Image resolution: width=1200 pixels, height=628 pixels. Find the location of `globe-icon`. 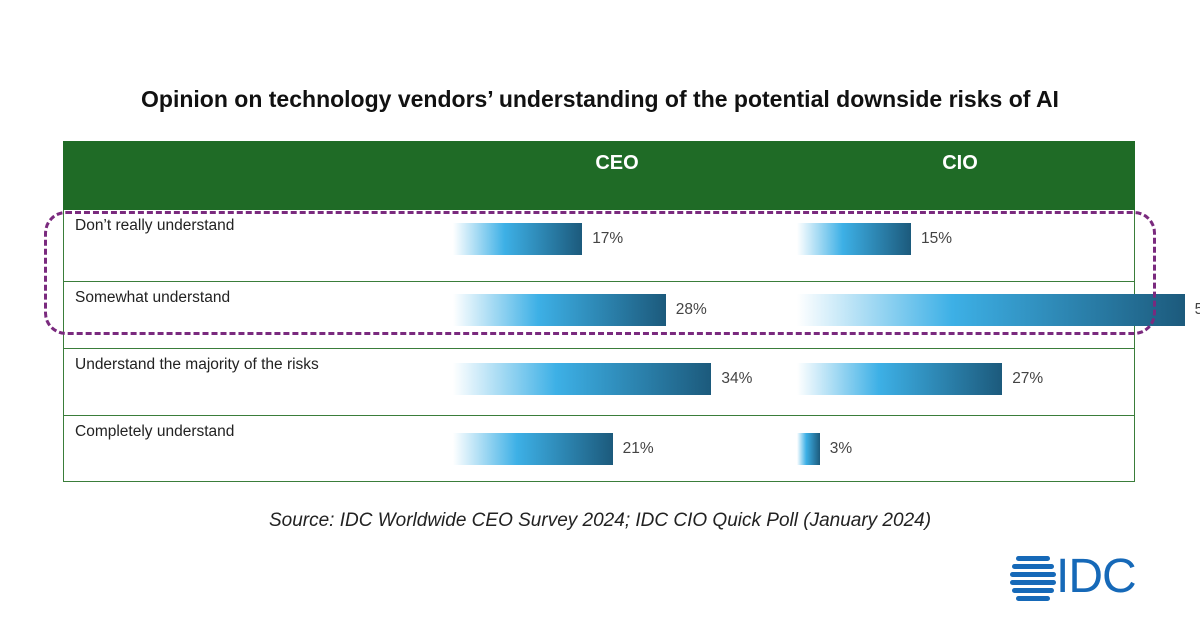

globe-icon is located at coordinates (1033, 578).